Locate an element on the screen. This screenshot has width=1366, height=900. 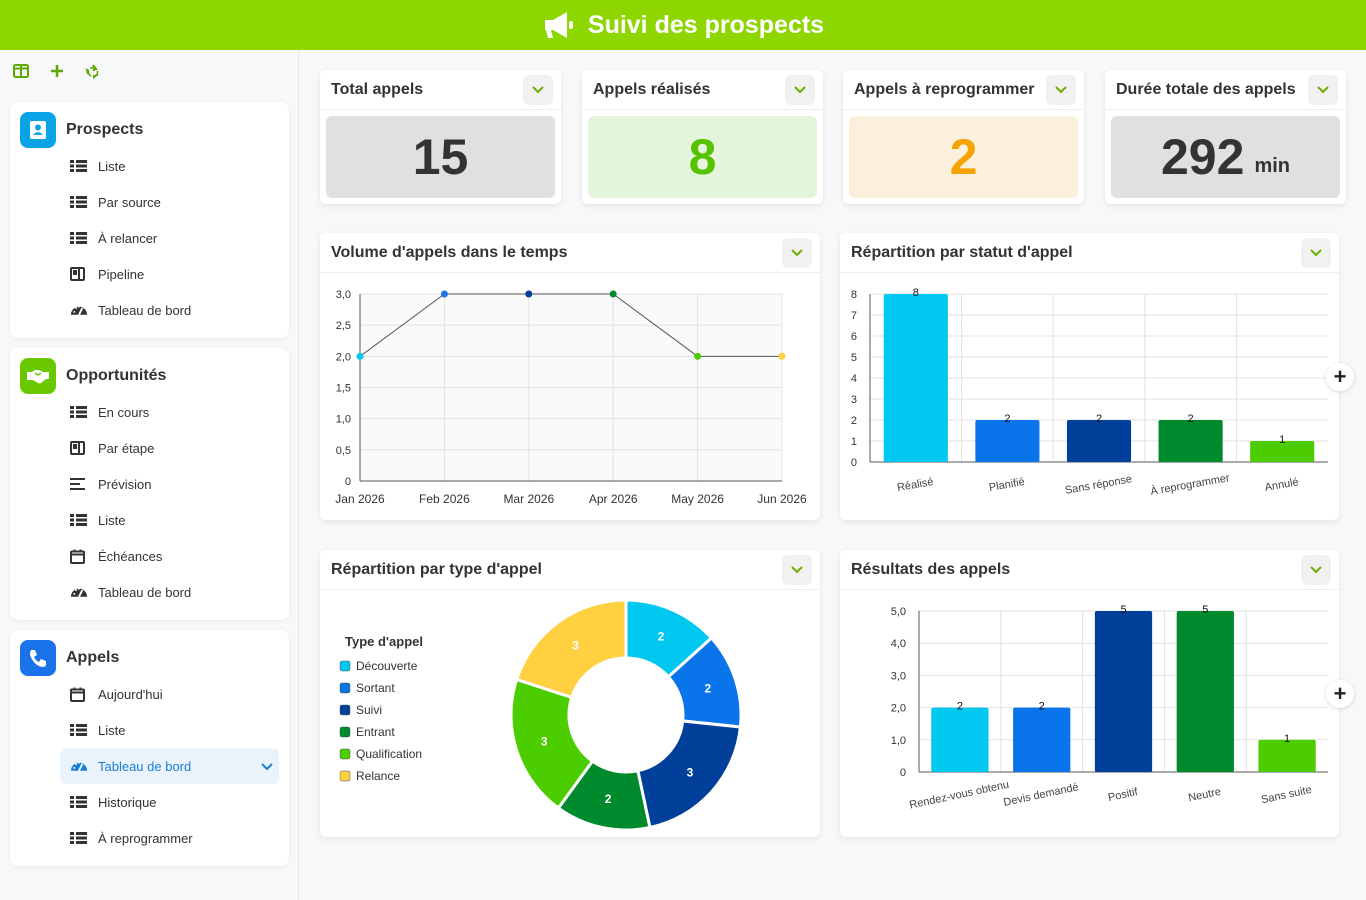
sidebar-item-opportunites-echeances: Échéances is located at coordinates (169, 556).